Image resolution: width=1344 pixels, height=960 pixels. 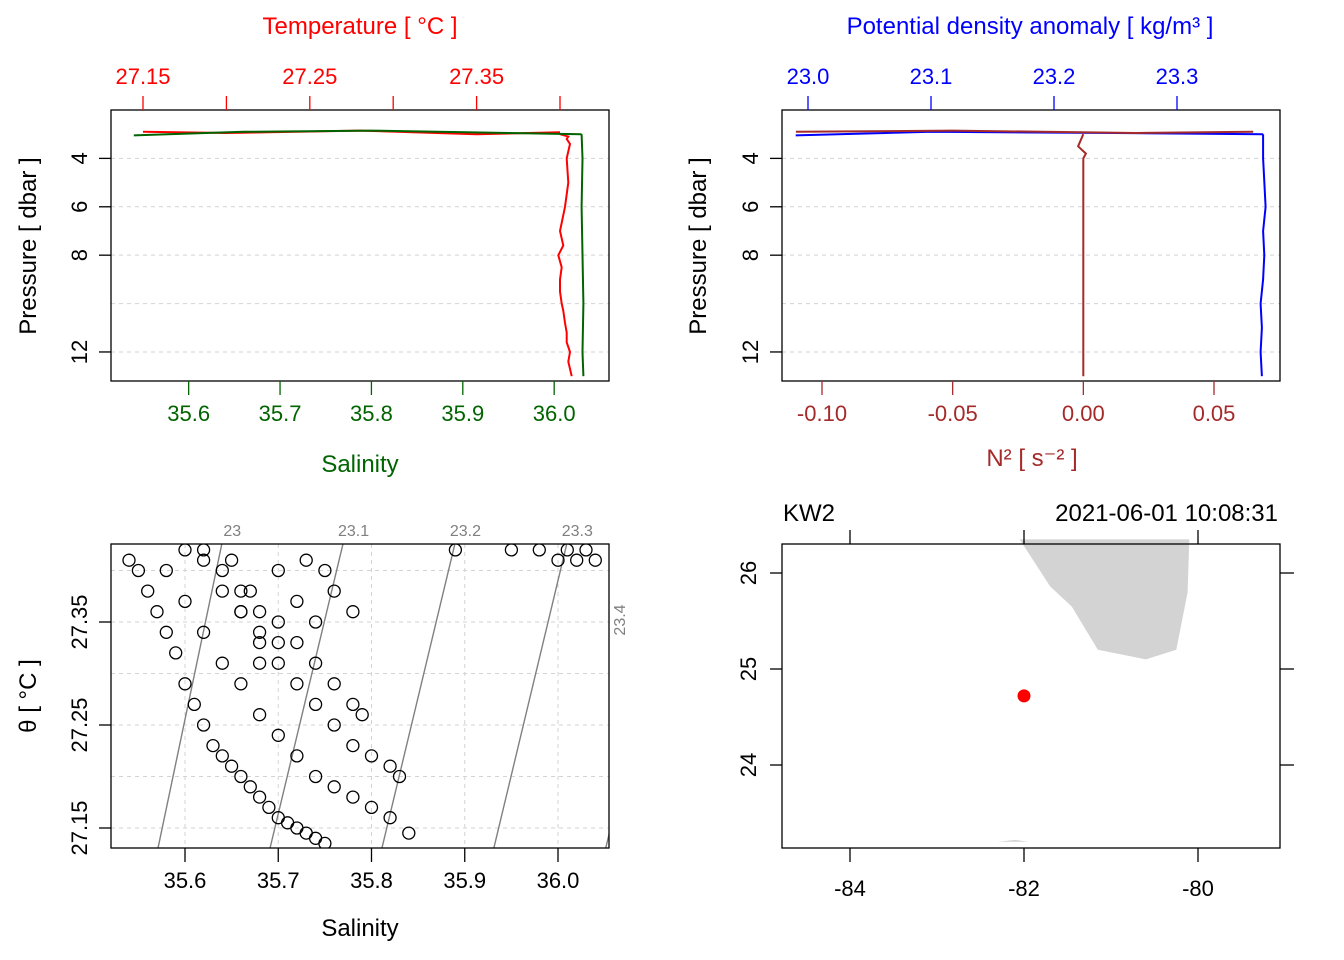 What do you see at coordinates (1263, 255) in the screenshot?
I see `series-potential-density-anomaly` at bounding box center [1263, 255].